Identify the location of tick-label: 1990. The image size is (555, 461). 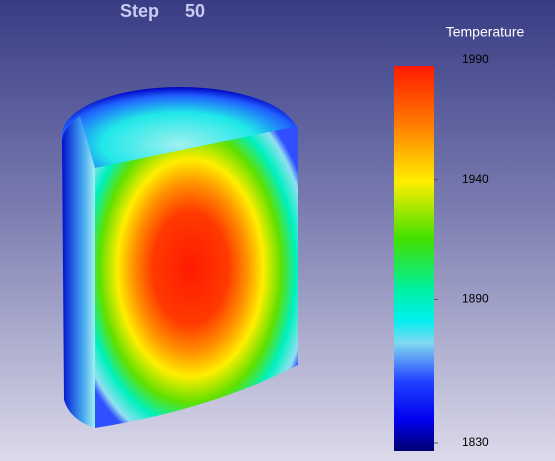
(475, 59).